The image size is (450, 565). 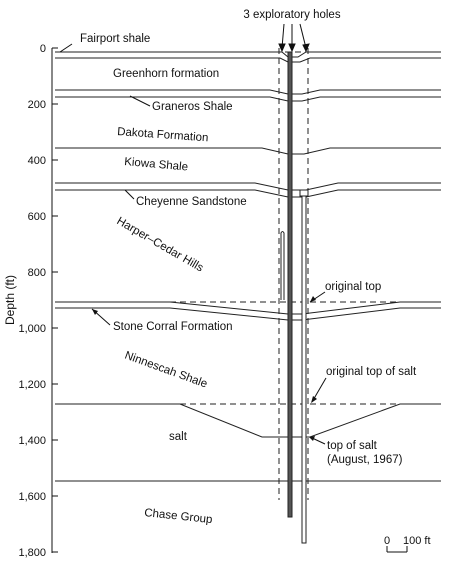 I want to click on exploratory-holes, so click(x=294, y=297).